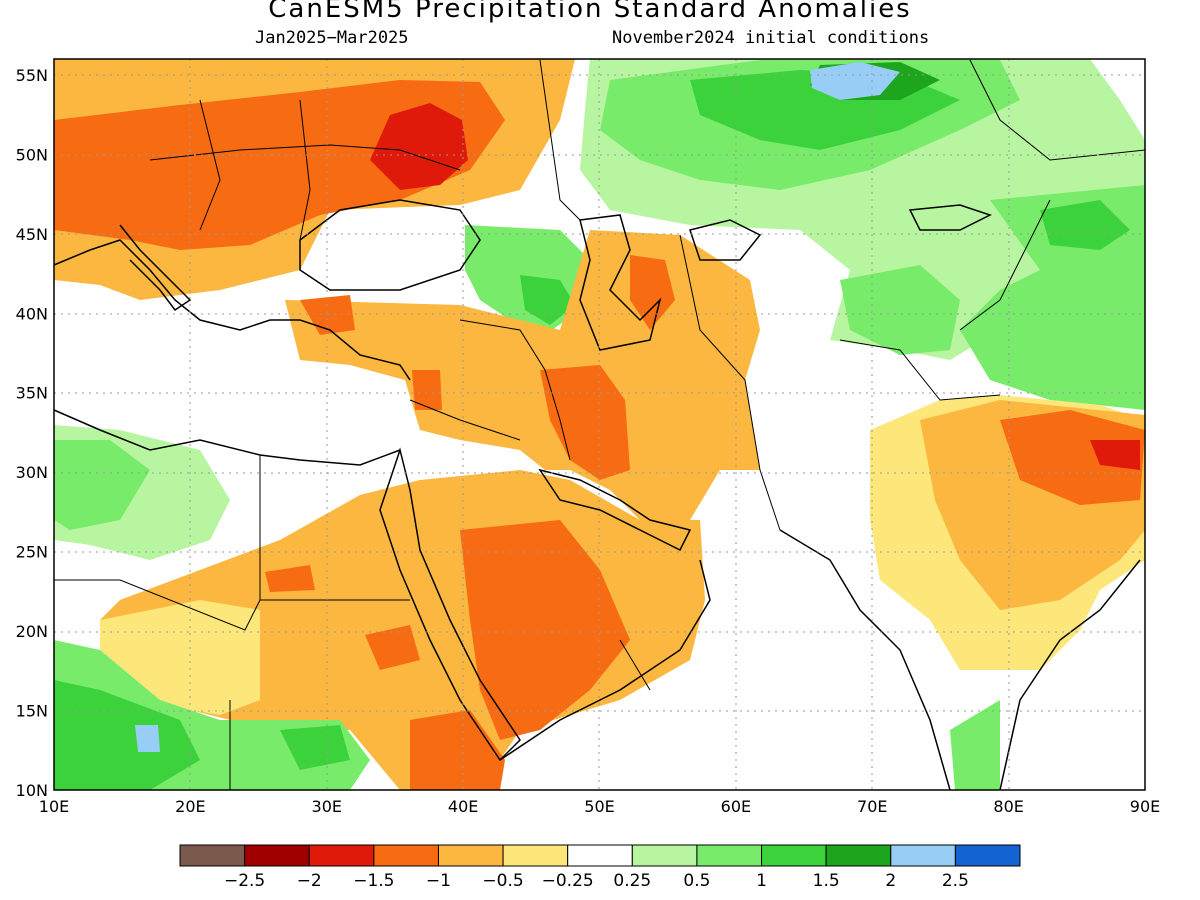  What do you see at coordinates (102, 485) in the screenshot?
I see `anomaly-region-libya-moderate-wet` at bounding box center [102, 485].